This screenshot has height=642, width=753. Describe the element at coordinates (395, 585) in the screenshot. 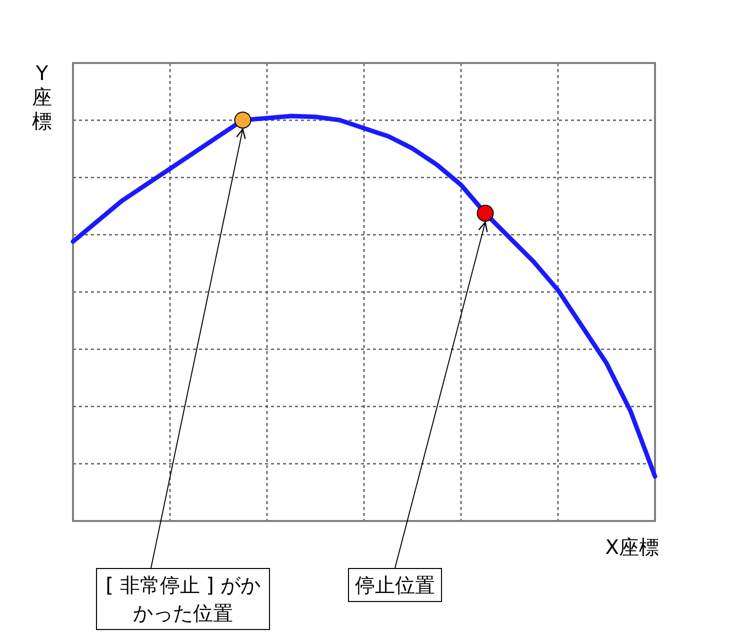

I see `text: 停止位置` at that location.